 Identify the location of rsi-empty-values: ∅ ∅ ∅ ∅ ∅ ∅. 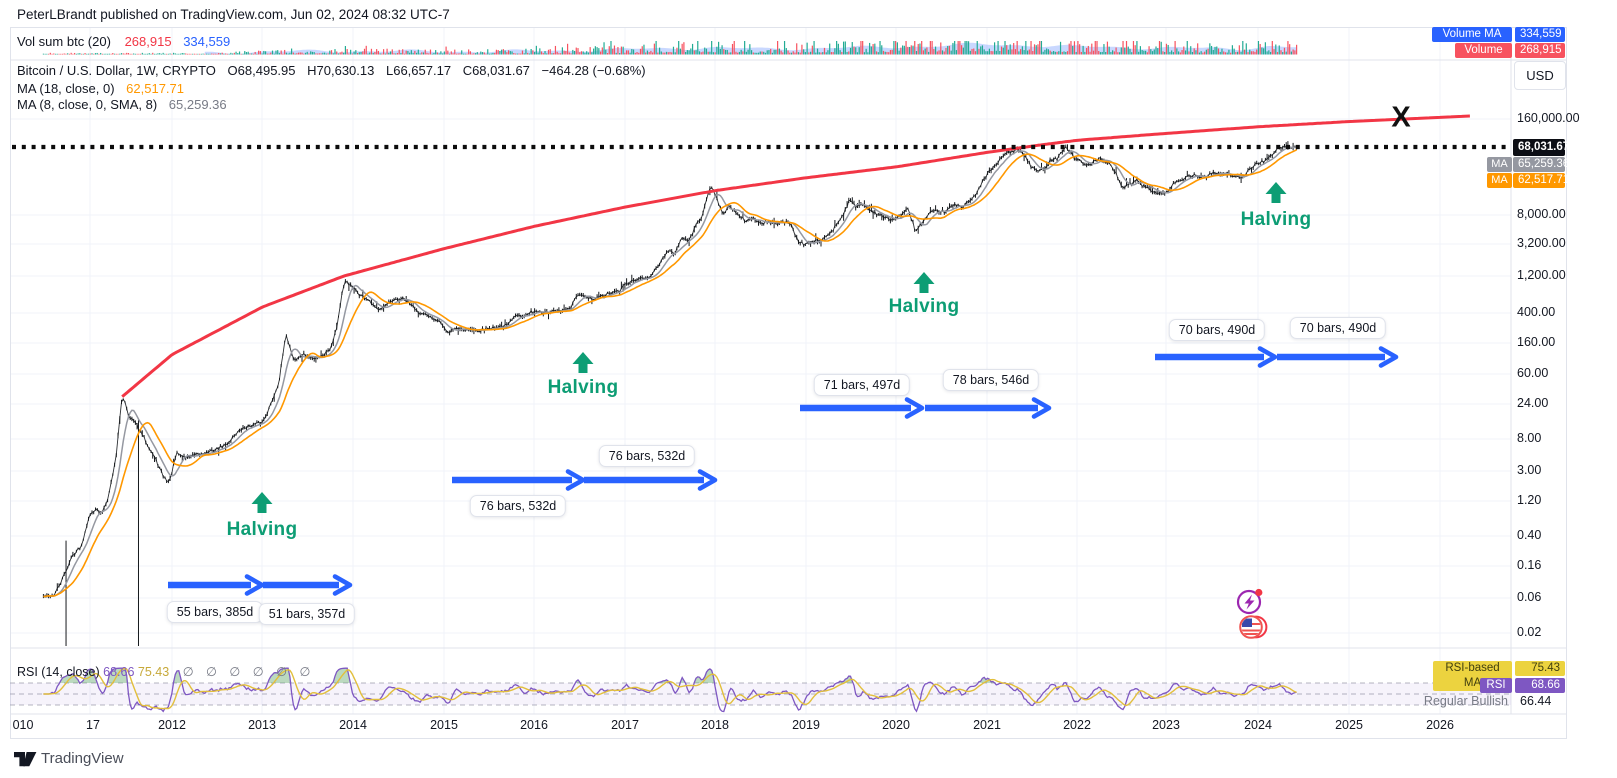
(246, 672).